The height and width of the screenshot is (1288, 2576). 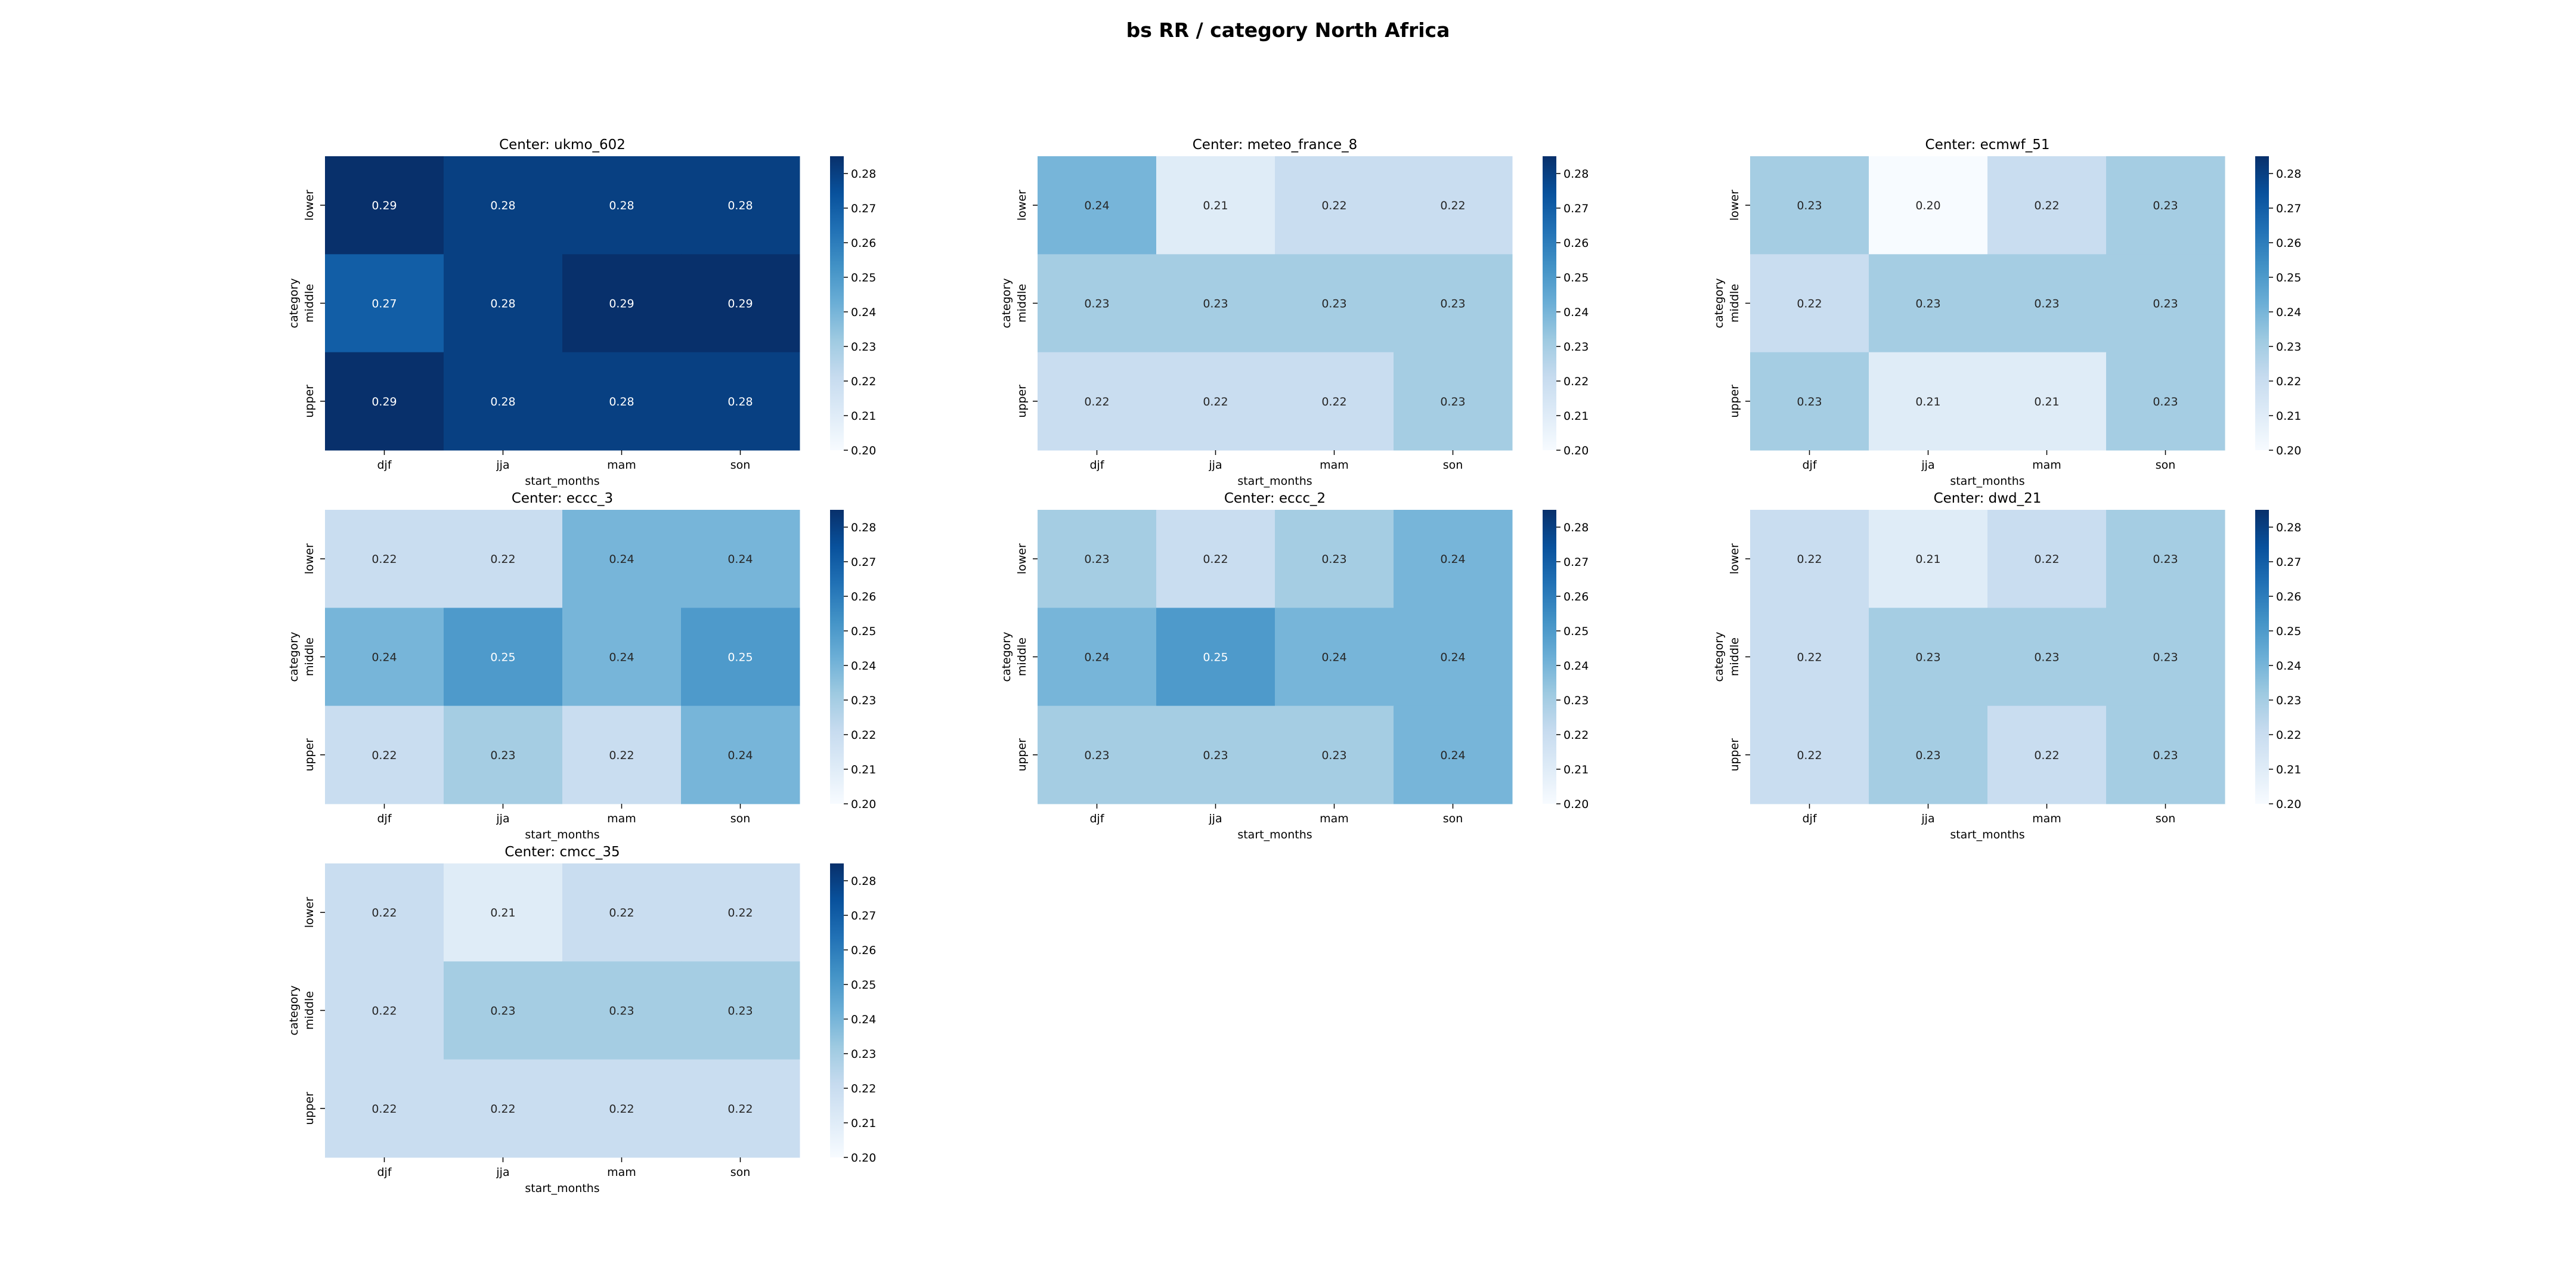 What do you see at coordinates (2289, 243) in the screenshot?
I see `colorbar-tick-label: 0.26` at bounding box center [2289, 243].